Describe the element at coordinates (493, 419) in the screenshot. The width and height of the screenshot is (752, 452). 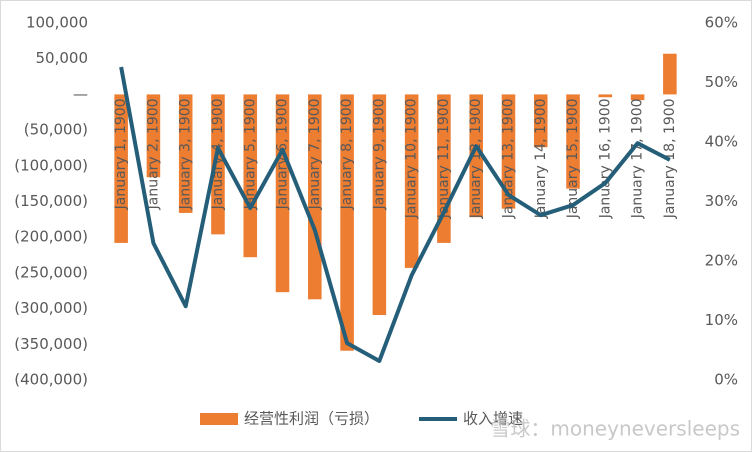
I see `legend-label: 收入增速` at that location.